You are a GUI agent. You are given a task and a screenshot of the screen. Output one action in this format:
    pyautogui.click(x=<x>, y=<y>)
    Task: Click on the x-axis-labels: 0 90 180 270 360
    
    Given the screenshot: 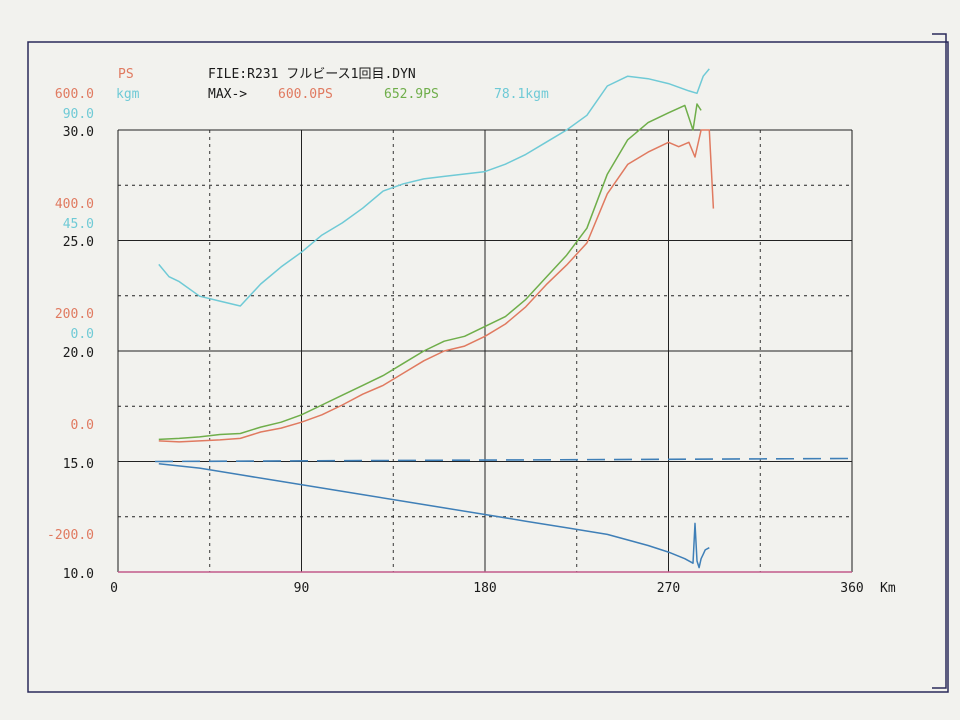 What is the action you would take?
    pyautogui.click(x=487, y=588)
    